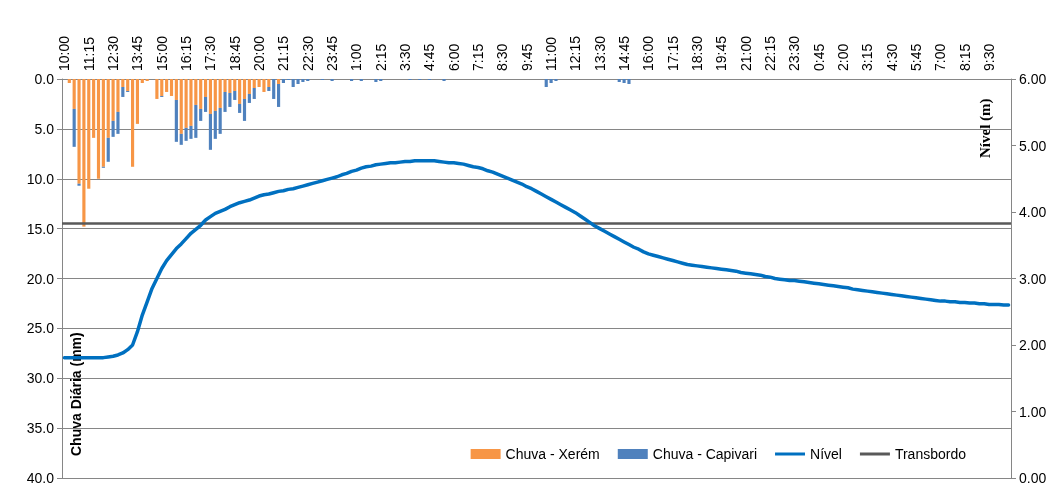 Image resolution: width=1056 pixels, height=492 pixels. Describe the element at coordinates (891, 57) in the screenshot. I see `x-tick-label: 4:30` at that location.